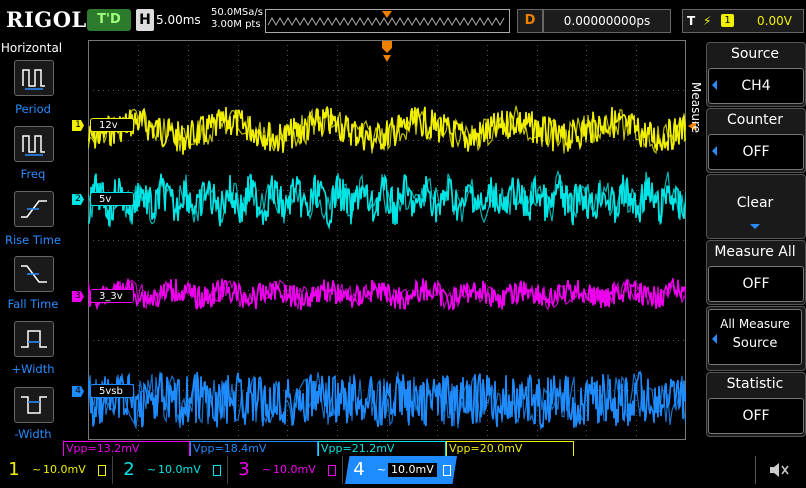 Image resolution: width=806 pixels, height=488 pixels. I want to click on all-measure-source-line2: Source, so click(755, 343).